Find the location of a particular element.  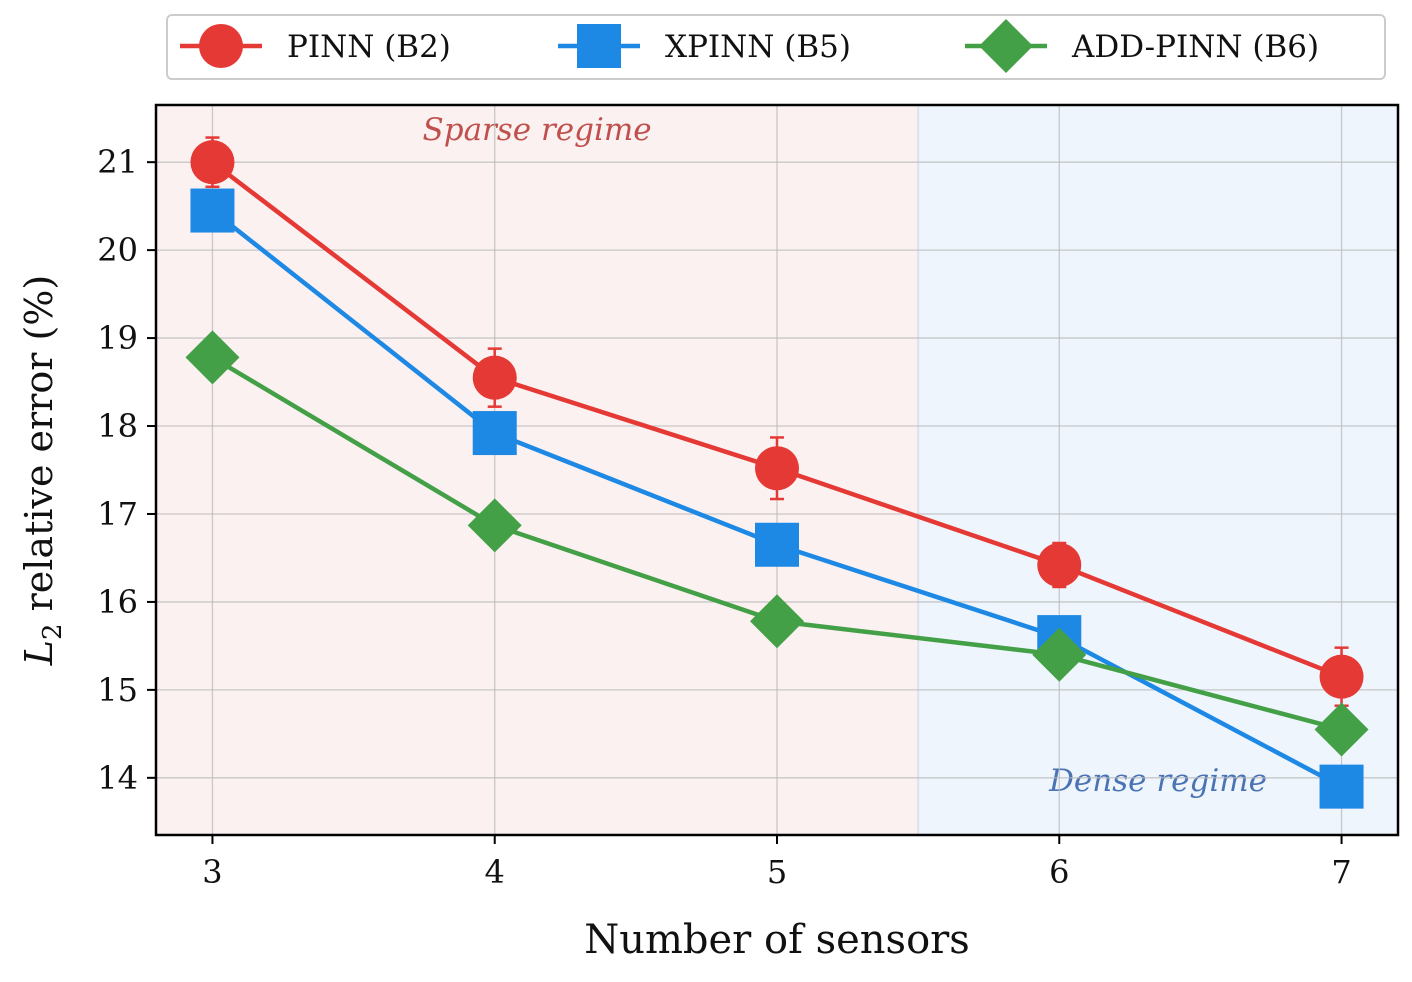

y-axis-label-subscript: 2 is located at coordinates (53, 631).